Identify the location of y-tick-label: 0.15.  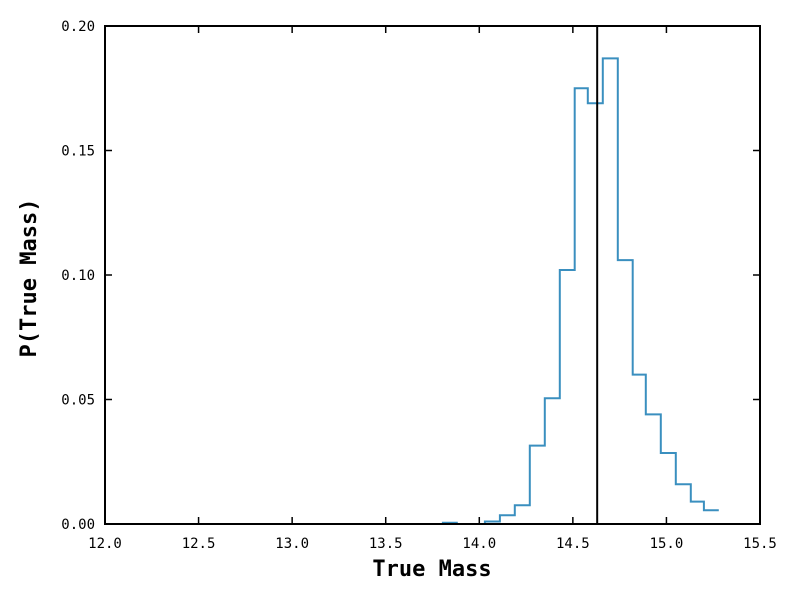
(78, 152).